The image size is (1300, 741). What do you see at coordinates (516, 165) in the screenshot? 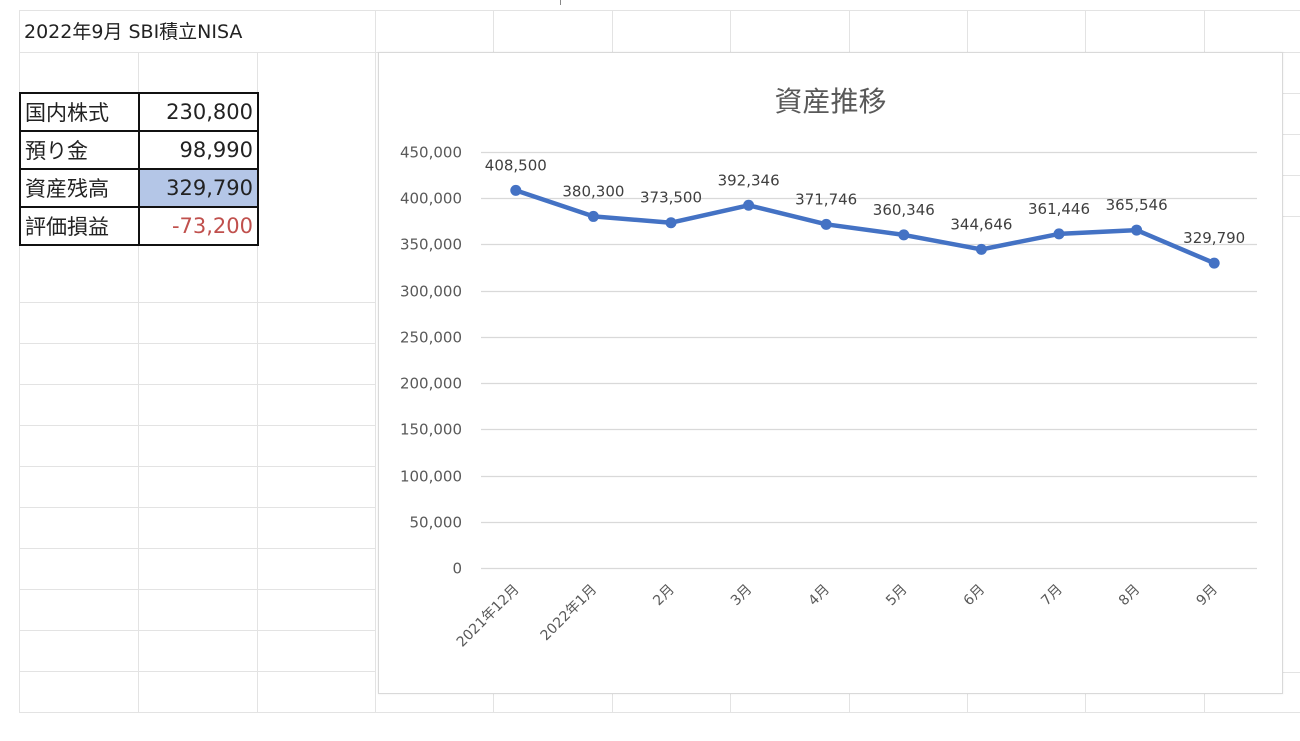
I see `data-label: 408,500` at bounding box center [516, 165].